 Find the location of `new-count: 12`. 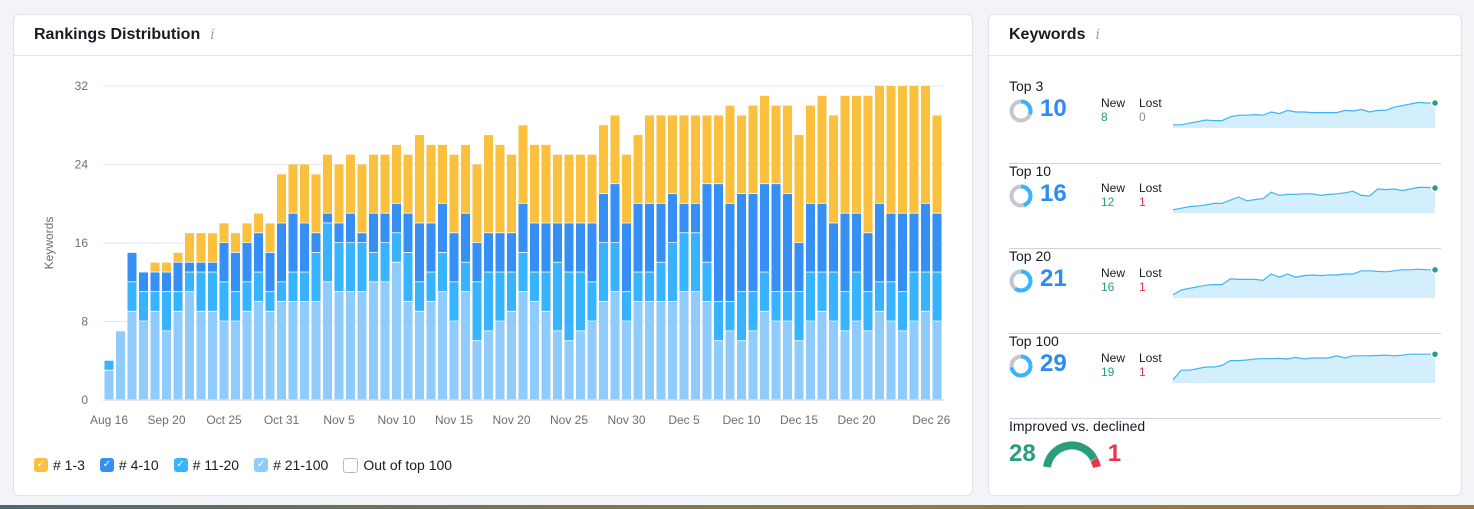

new-count: 12 is located at coordinates (1108, 202).